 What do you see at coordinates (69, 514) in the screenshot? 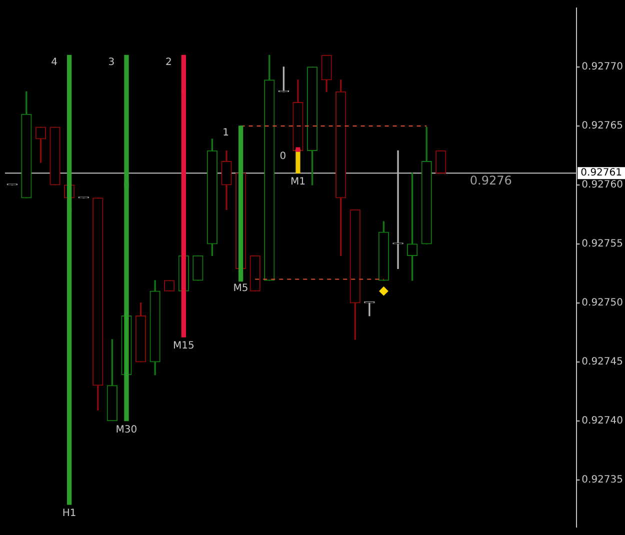
I see `data-label: H1` at bounding box center [69, 514].